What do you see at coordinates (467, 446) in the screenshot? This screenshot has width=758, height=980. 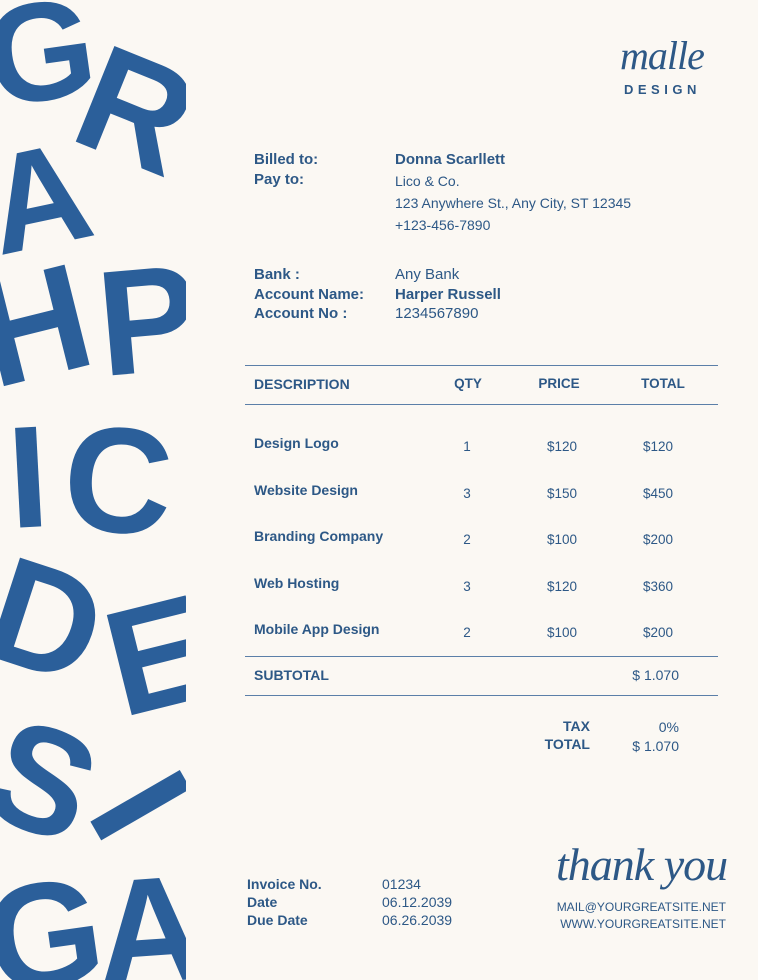 I see `item-qty: 1` at bounding box center [467, 446].